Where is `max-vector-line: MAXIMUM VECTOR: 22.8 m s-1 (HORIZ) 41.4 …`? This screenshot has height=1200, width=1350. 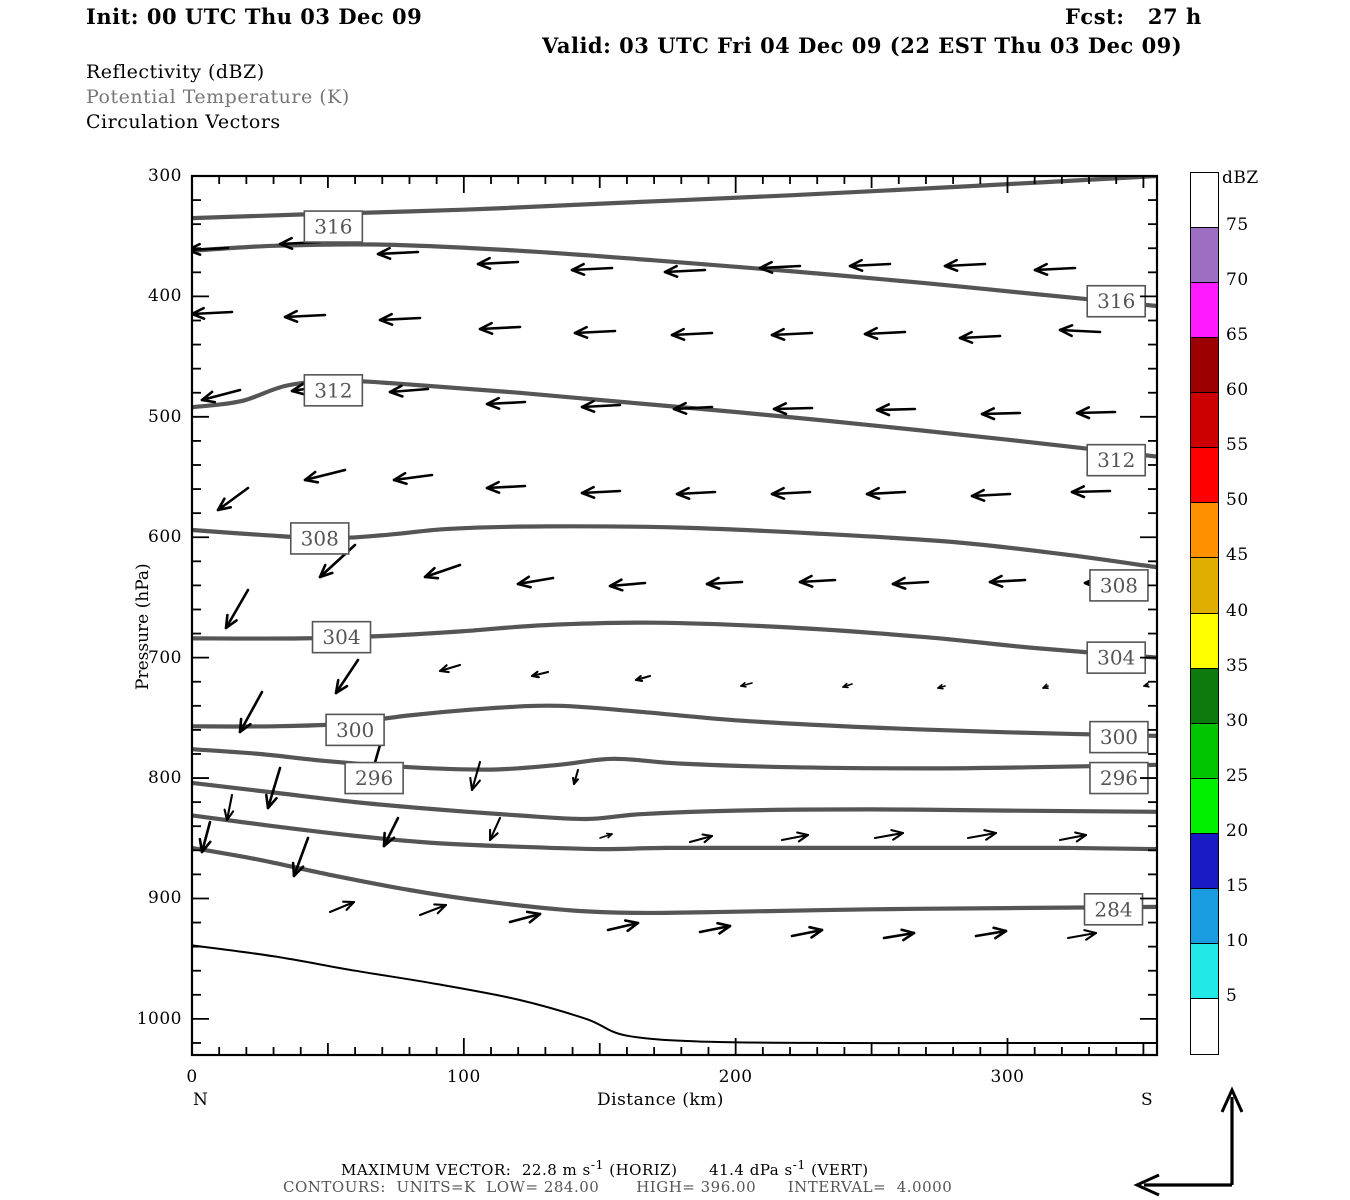
max-vector-line: MAXIMUM VECTOR: 22.8 m s-1 (HORIZ) 41.4 … is located at coordinates (605, 1168).